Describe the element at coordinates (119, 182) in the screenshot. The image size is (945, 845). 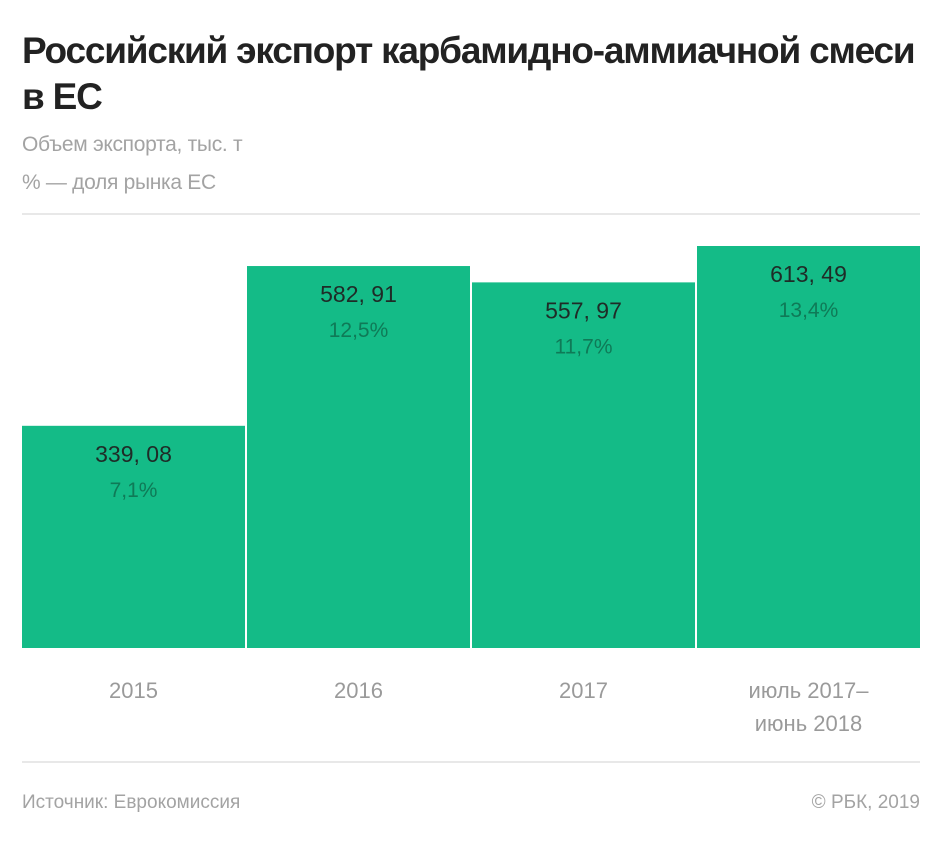
I see `subtitle-share: % — доля рынка ЕС` at that location.